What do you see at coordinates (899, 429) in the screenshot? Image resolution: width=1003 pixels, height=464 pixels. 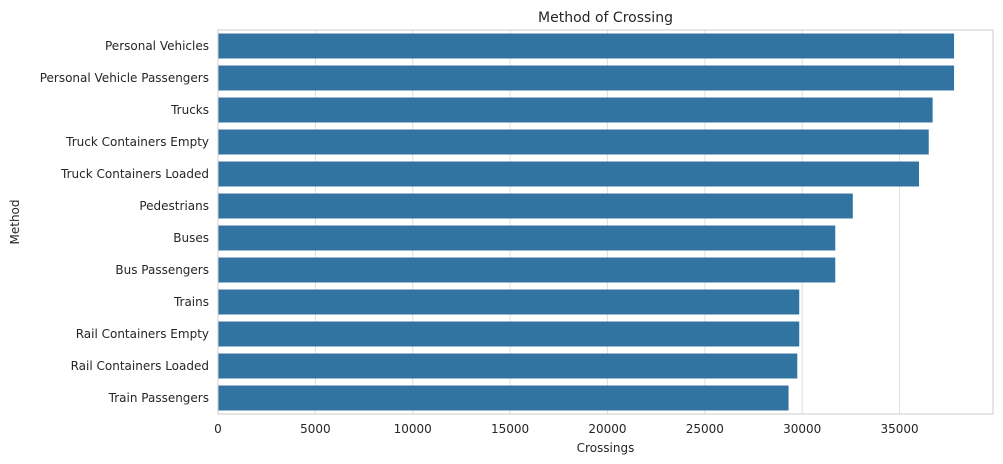 I see `x-tick-label: 35000` at bounding box center [899, 429].